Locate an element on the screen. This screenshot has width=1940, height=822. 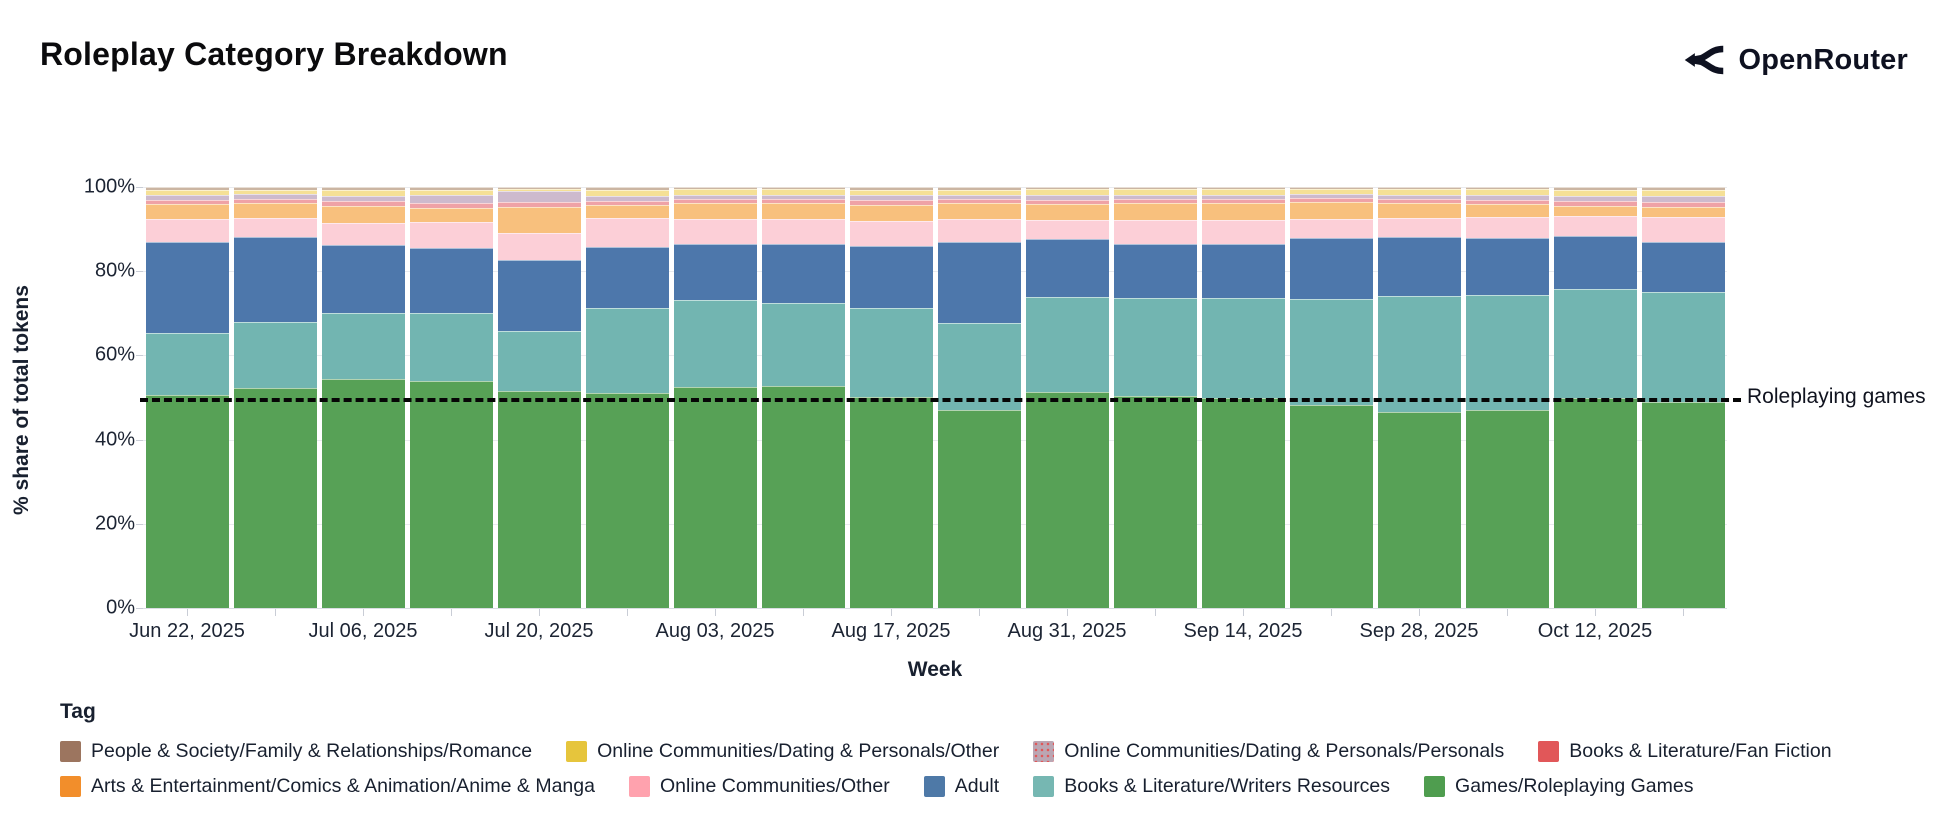
bar-week-aug-31-2025 is located at coordinates (1067, 397).